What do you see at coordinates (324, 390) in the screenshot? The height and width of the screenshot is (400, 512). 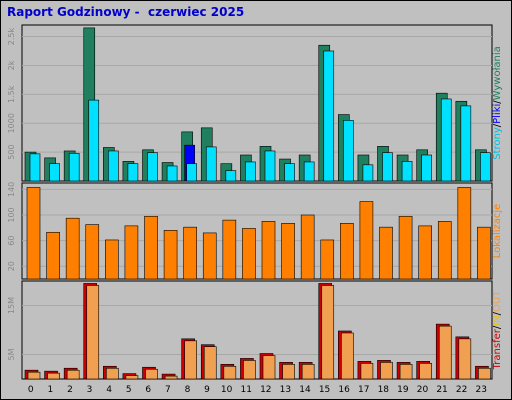 I see `x-tick-label: 15` at bounding box center [324, 390].